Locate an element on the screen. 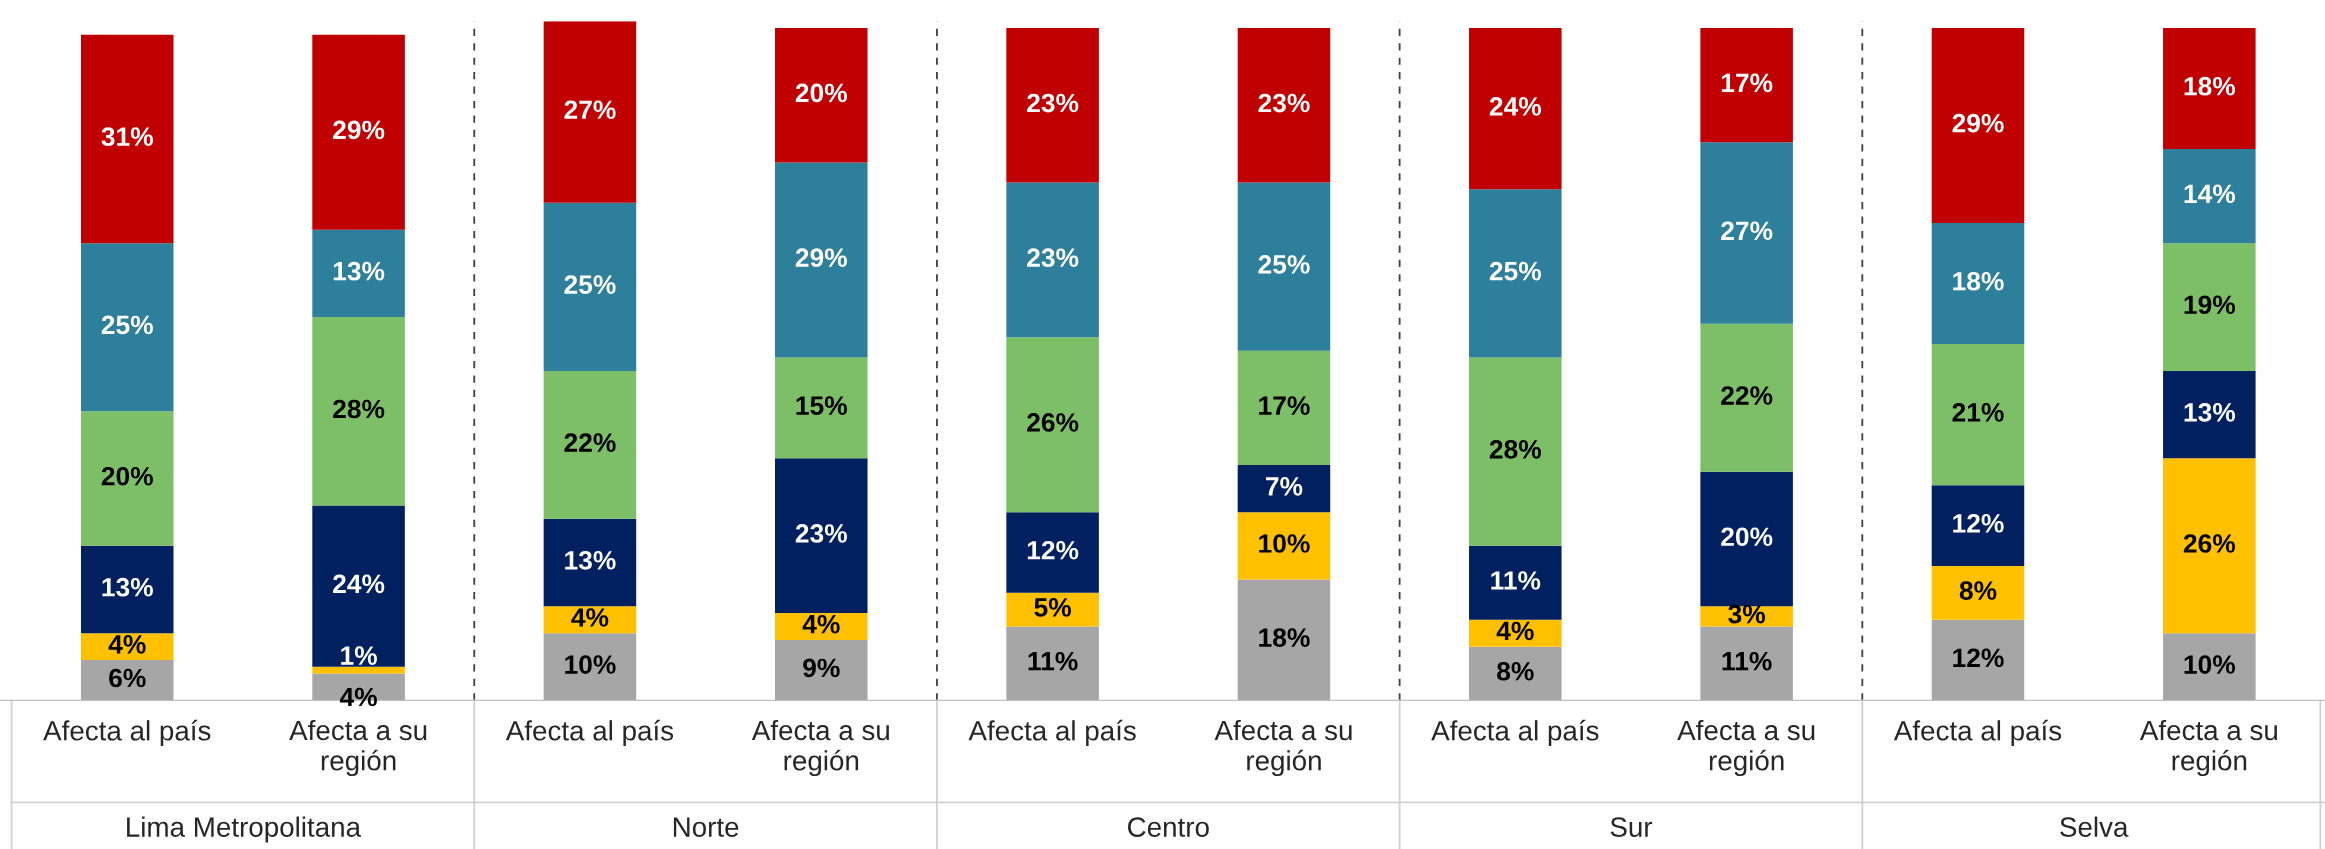 Image resolution: width=2325 pixels, height=849 pixels. data-label: 14% is located at coordinates (2210, 194).